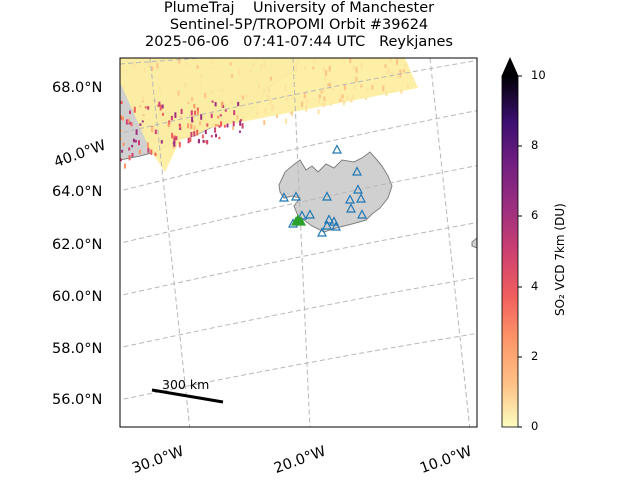  I want to click on colorbar-tick-10: 10, so click(538, 75).